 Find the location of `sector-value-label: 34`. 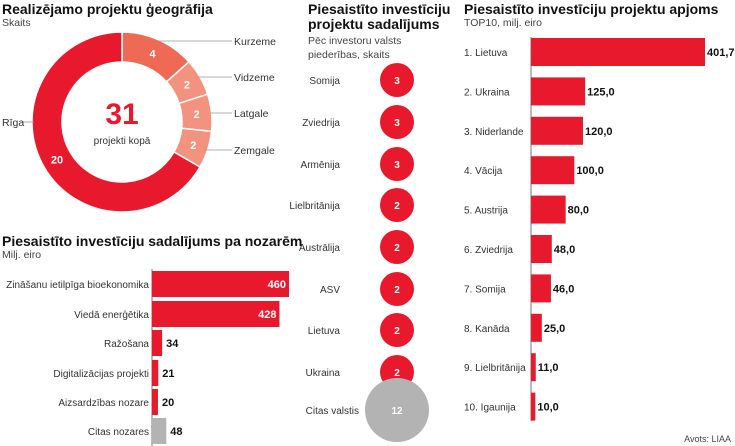

sector-value-label: 34 is located at coordinates (172, 344).